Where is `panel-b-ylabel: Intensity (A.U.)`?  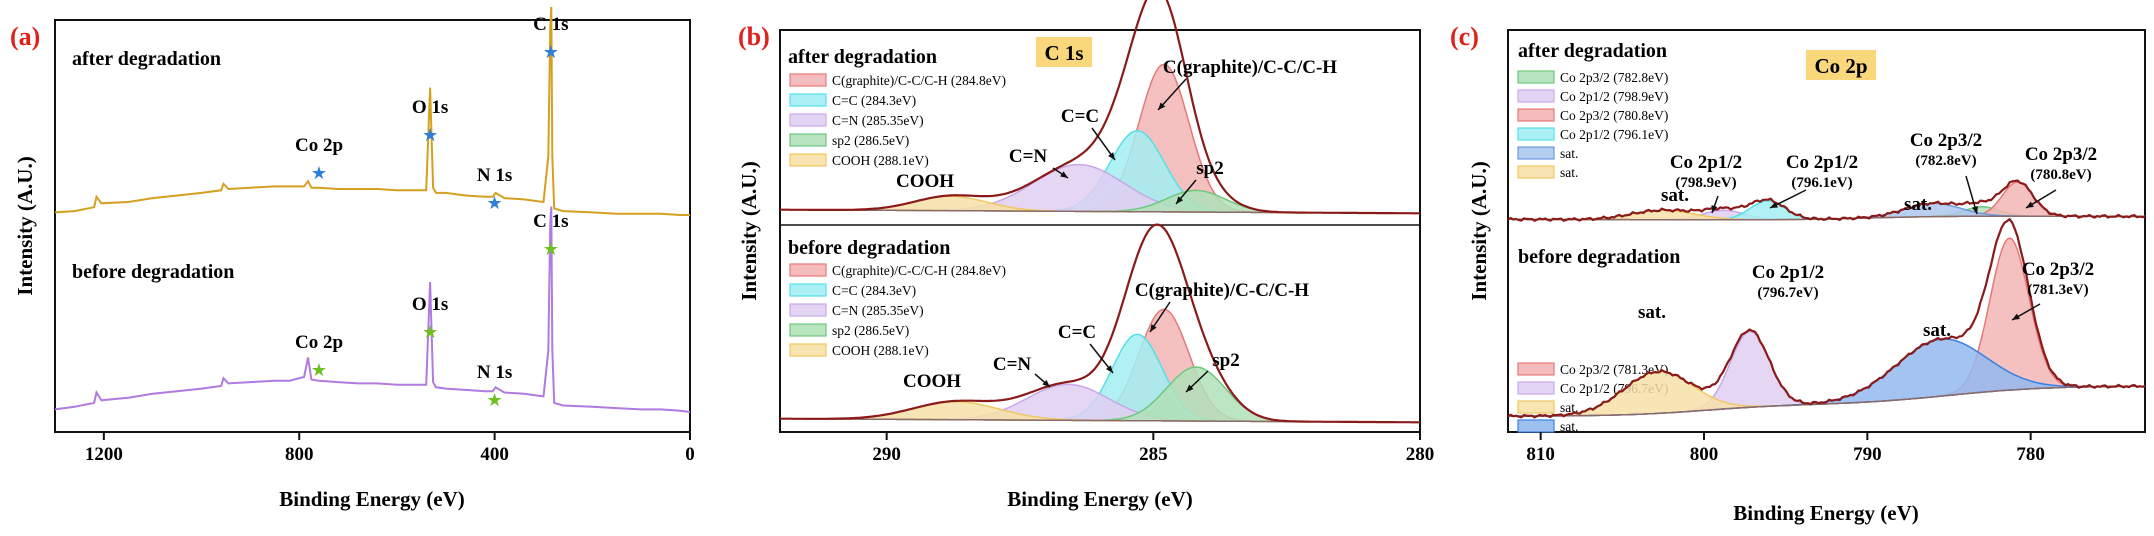
panel-b-ylabel: Intensity (A.U.) is located at coordinates (749, 230).